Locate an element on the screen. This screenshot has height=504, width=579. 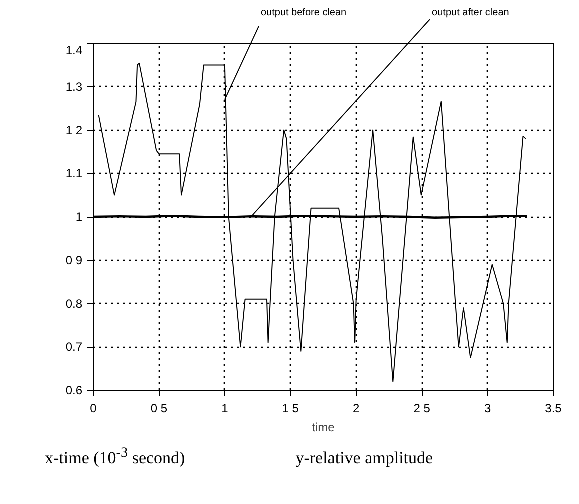
x-tick-label: 0 5 is located at coordinates (159, 409).